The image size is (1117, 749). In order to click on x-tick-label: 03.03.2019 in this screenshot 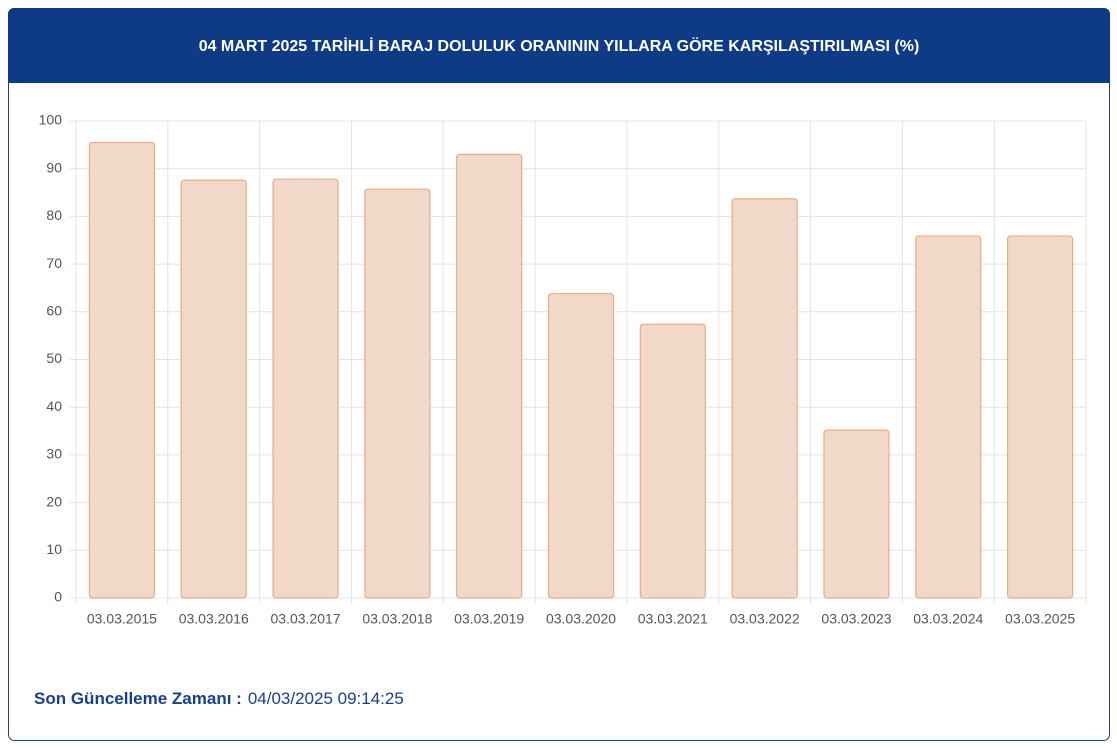, I will do `click(489, 619)`.